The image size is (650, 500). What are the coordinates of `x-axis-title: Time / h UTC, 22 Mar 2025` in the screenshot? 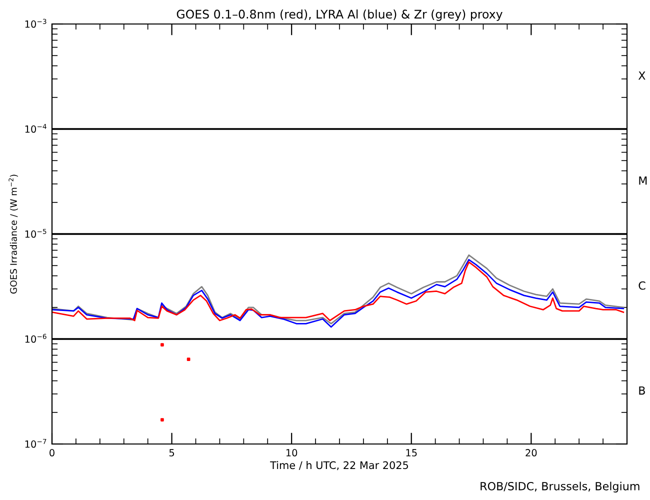 It's located at (339, 465).